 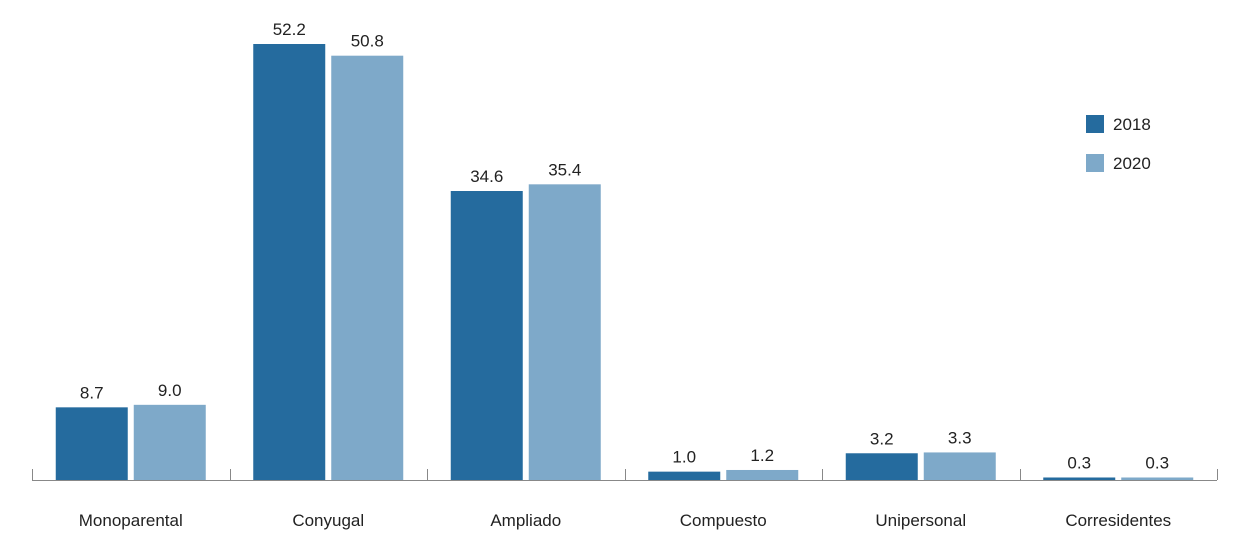 What do you see at coordinates (564, 332) in the screenshot?
I see `bar-ampliado-2020` at bounding box center [564, 332].